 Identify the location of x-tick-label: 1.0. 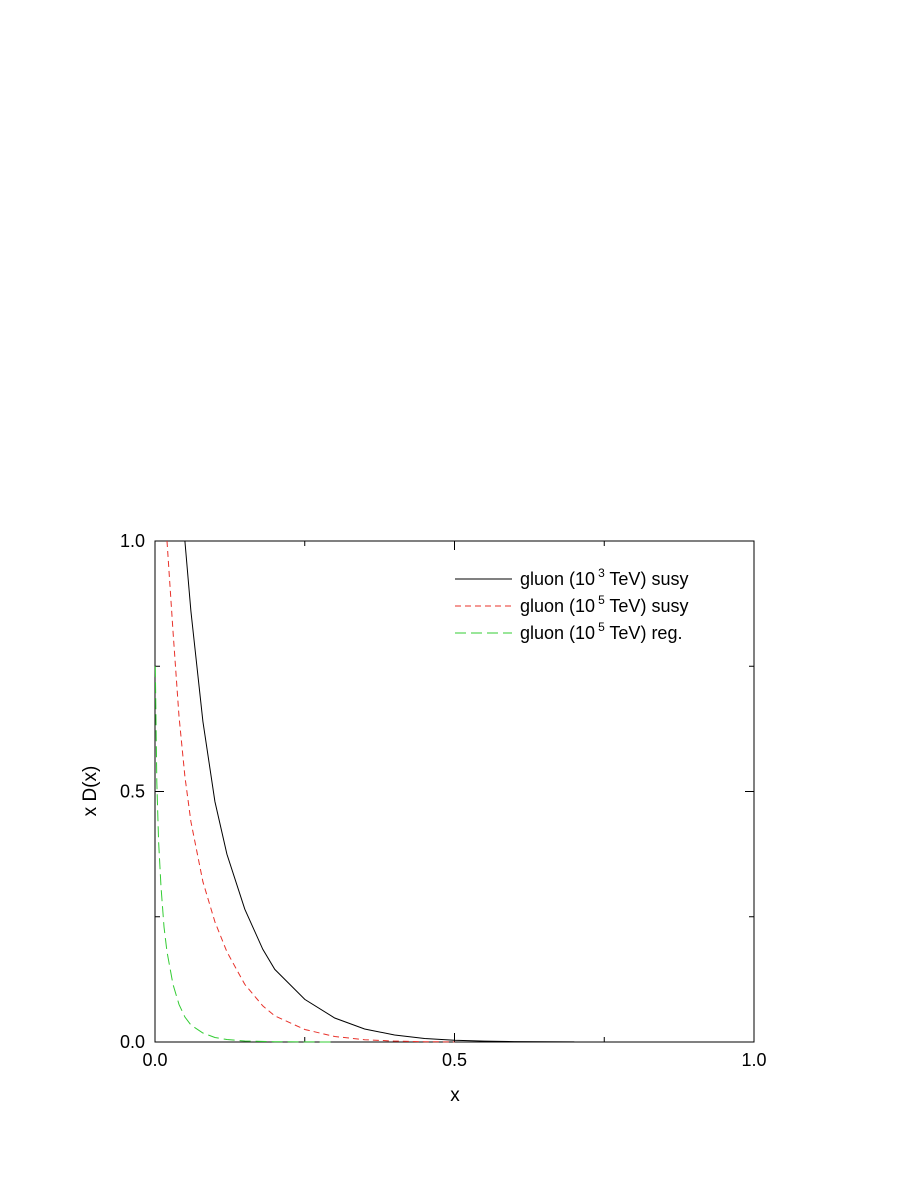
(753, 1060).